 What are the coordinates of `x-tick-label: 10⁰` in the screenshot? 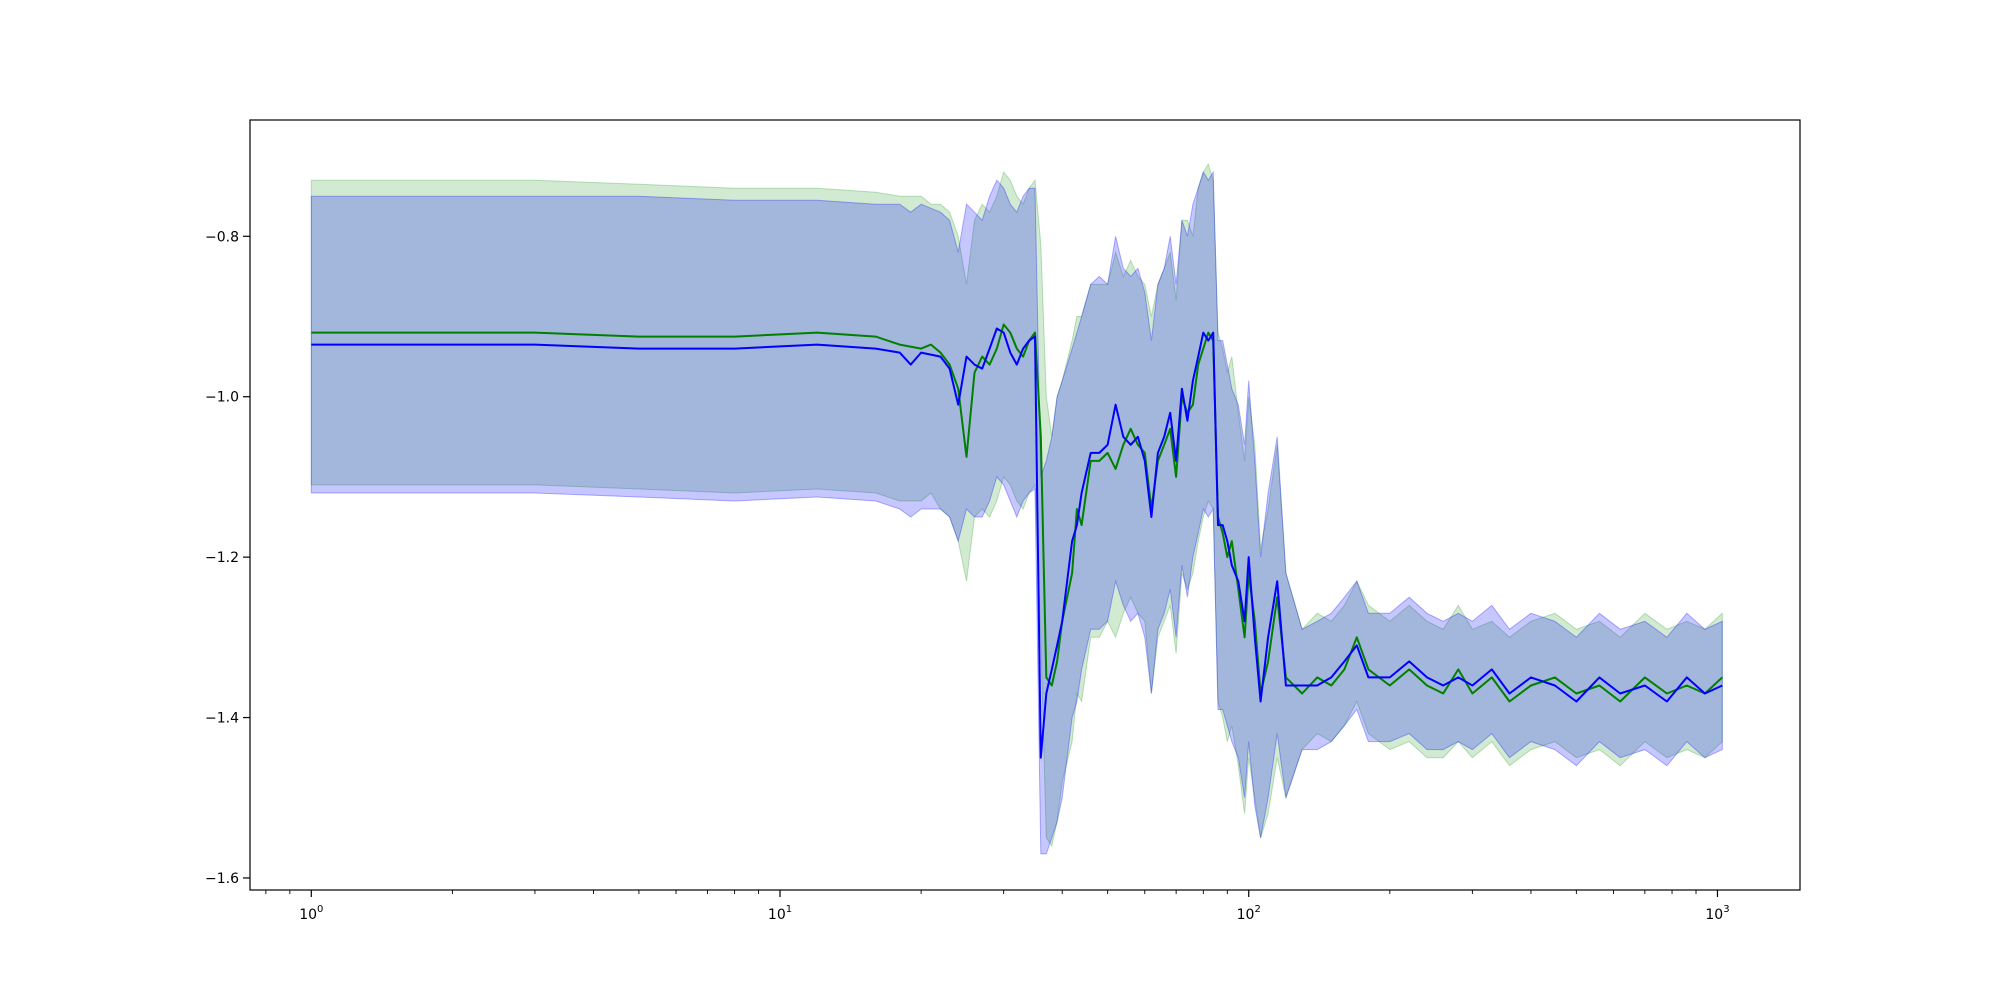 It's located at (311, 913).